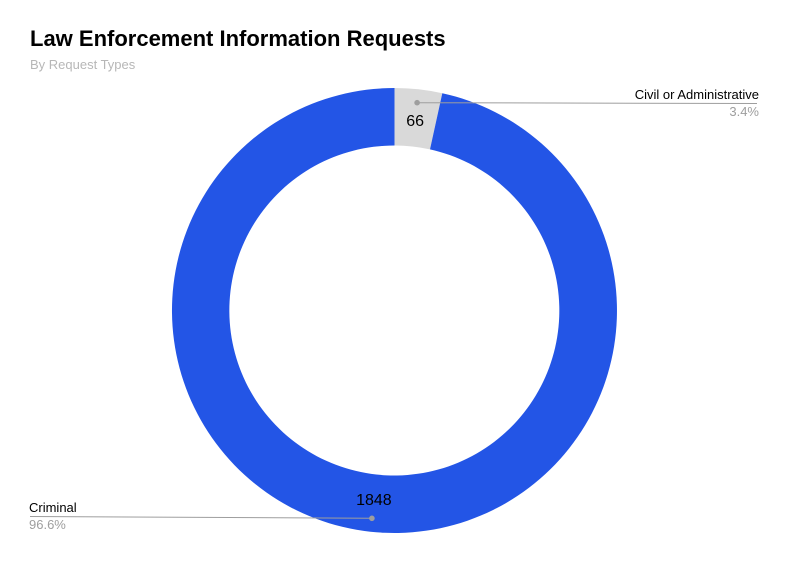 Image resolution: width=788 pixels, height=561 pixels. Describe the element at coordinates (696, 94) in the screenshot. I see `callout-civil-label: Civil or Administrative` at that location.